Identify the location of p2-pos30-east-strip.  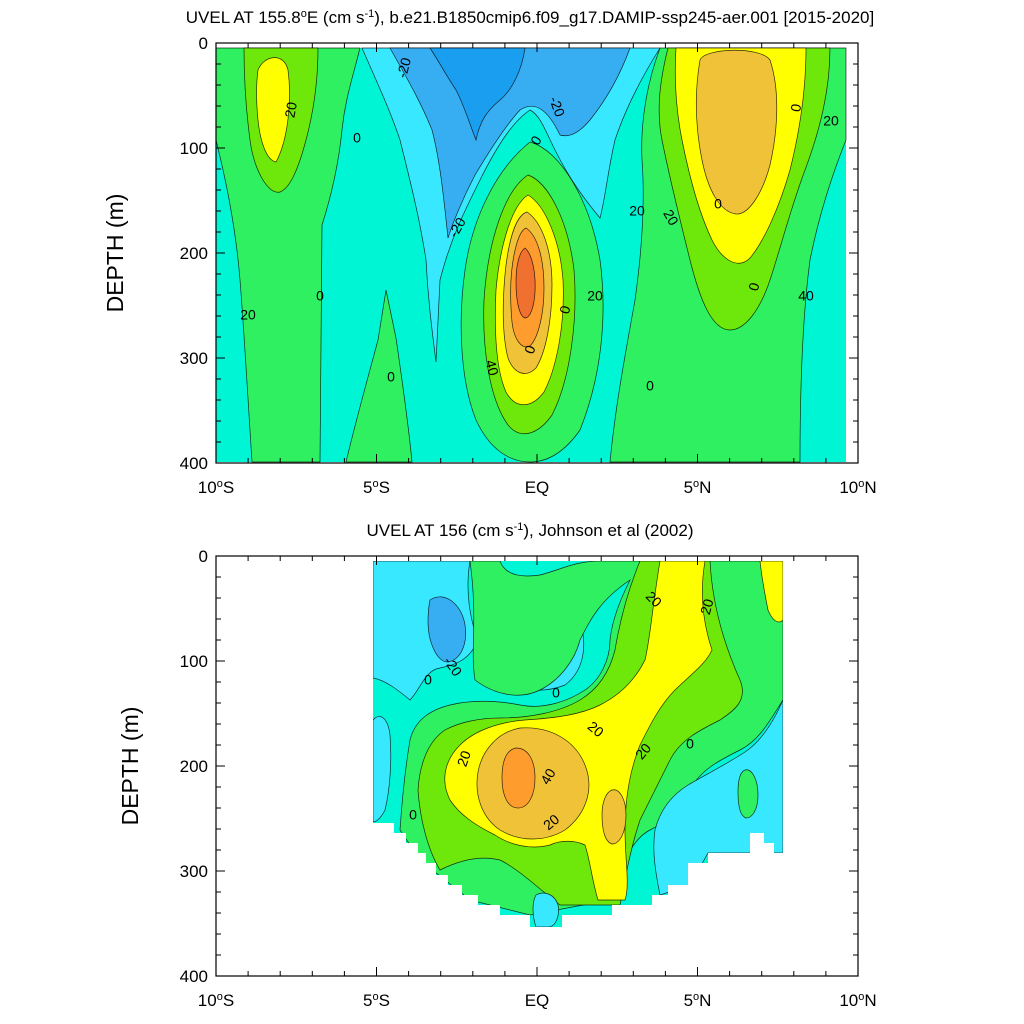
(771, 592).